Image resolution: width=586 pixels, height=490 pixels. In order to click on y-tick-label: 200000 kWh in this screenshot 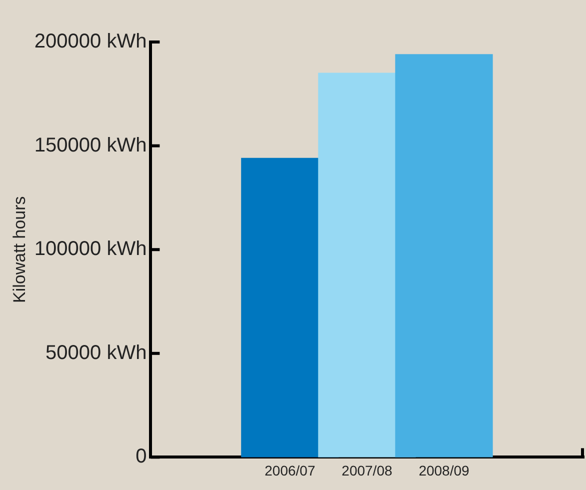, I will do `click(90, 41)`.